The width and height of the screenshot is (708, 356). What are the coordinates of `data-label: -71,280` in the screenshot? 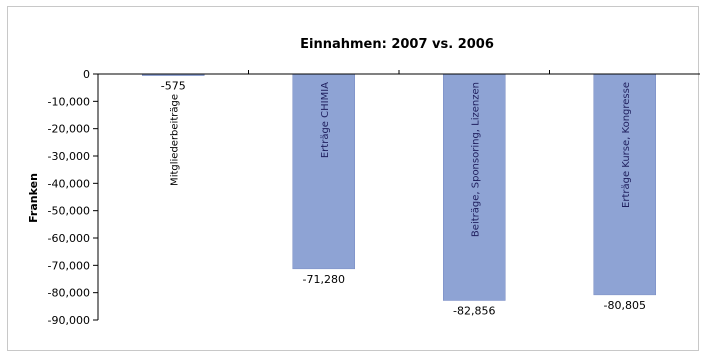 It's located at (324, 279).